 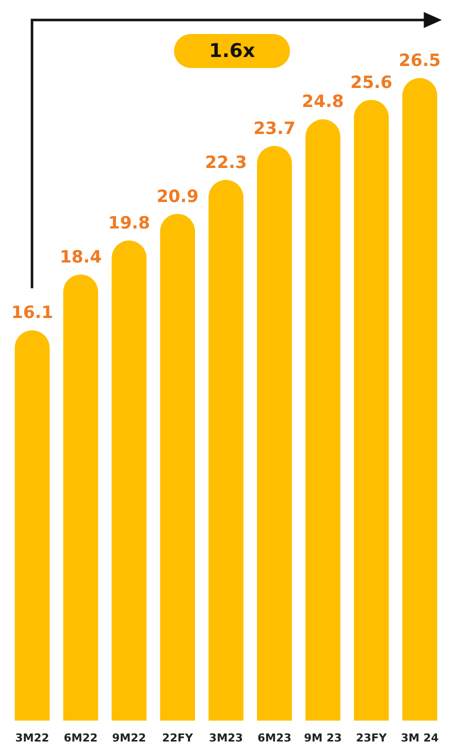 What do you see at coordinates (419, 737) in the screenshot?
I see `x-tick-label: 3M 24` at bounding box center [419, 737].